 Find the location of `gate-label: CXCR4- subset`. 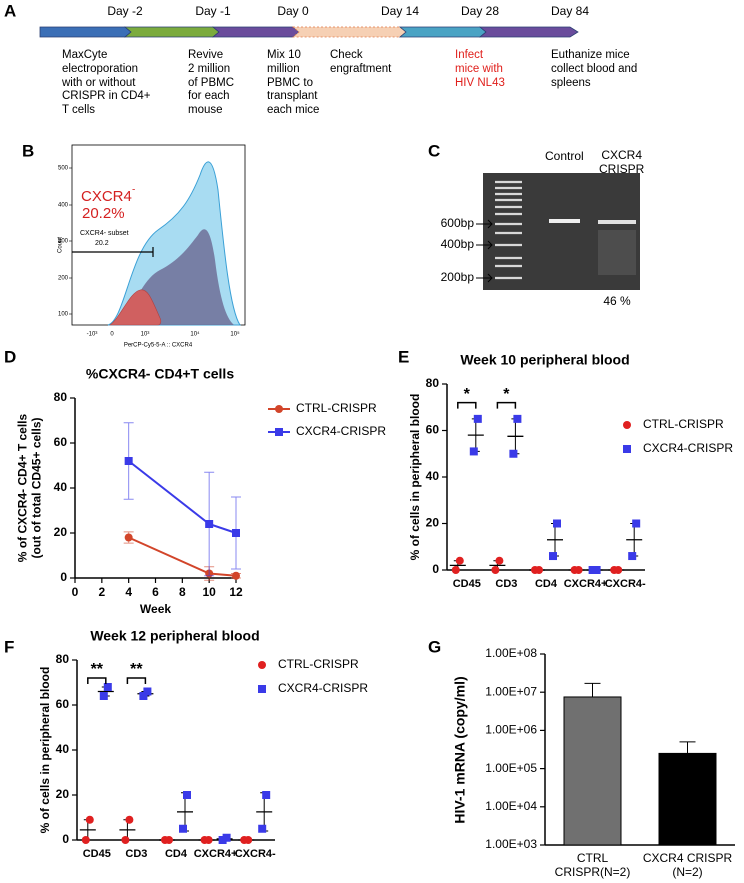

gate-label: CXCR4- subset is located at coordinates (104, 233).